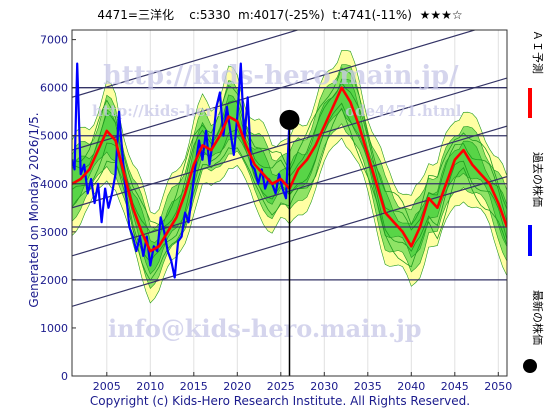 Image resolution: width=560 pixels, height=420 pixels. I want to click on y-tick-label: 6000, so click(54, 88).